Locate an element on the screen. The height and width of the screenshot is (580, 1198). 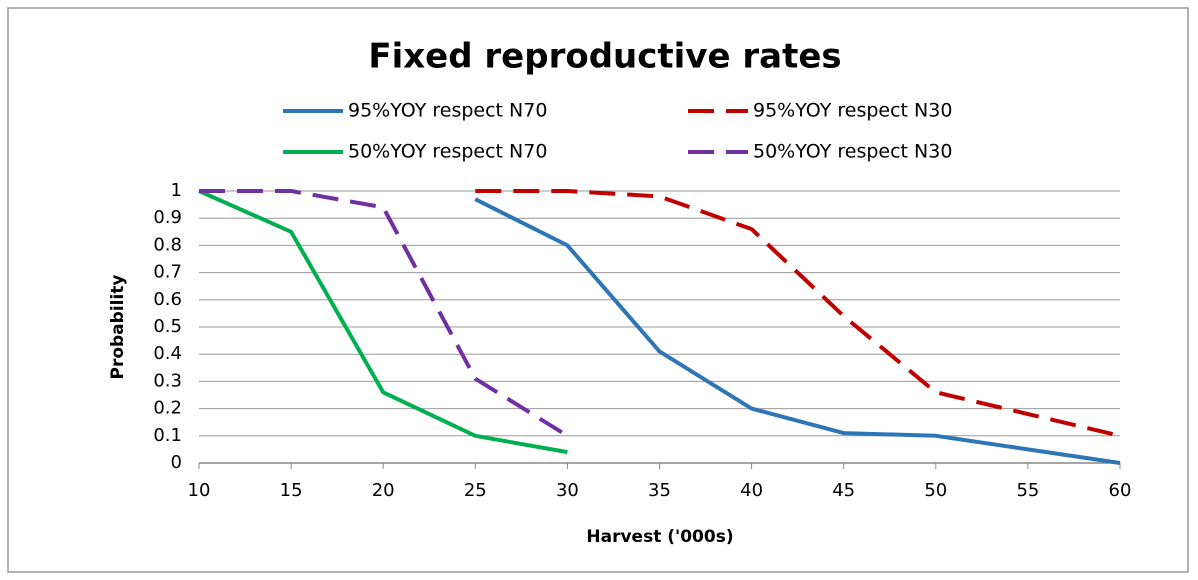
x-tick-label: 45 is located at coordinates (843, 490).